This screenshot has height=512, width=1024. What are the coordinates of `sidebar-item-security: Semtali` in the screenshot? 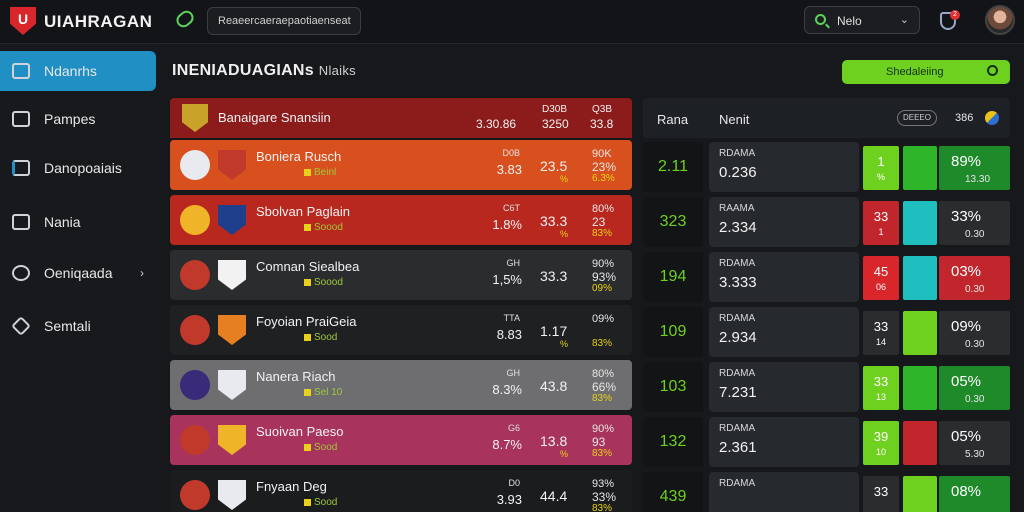 It's located at (78, 326).